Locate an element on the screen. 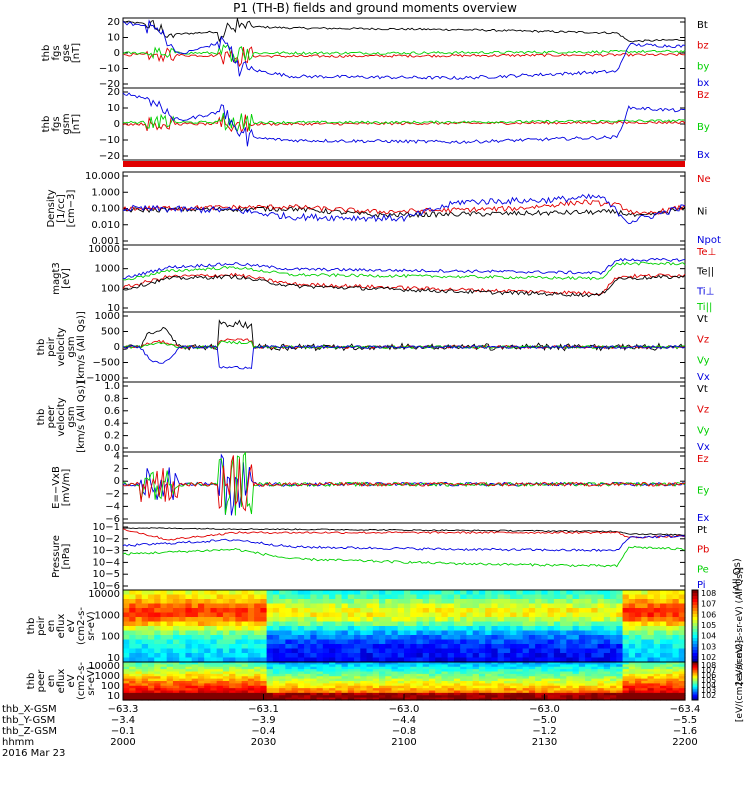  y-tick-label: 0.001 is located at coordinates (105, 241).